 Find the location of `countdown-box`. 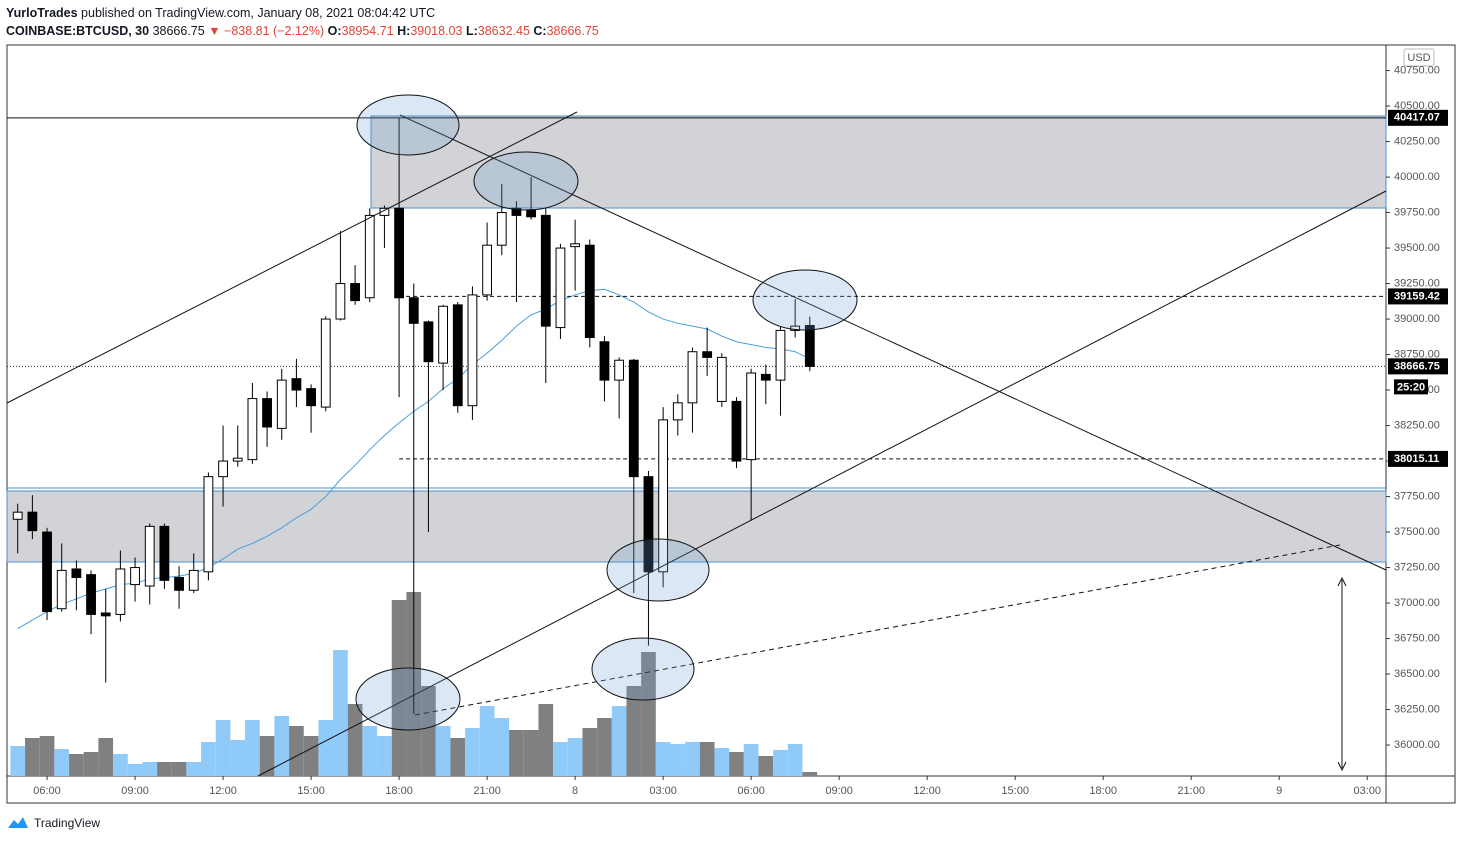

countdown-box is located at coordinates (1411, 387).